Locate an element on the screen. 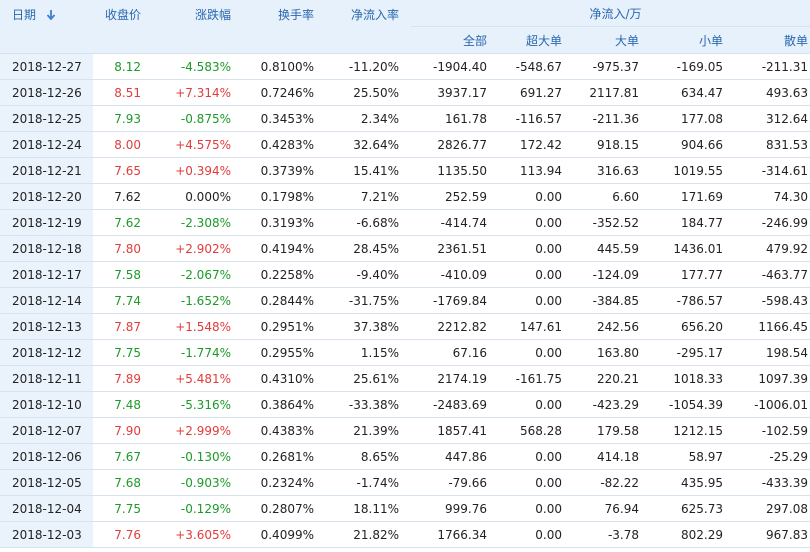  col-header-small: 小单 is located at coordinates (693, 40).